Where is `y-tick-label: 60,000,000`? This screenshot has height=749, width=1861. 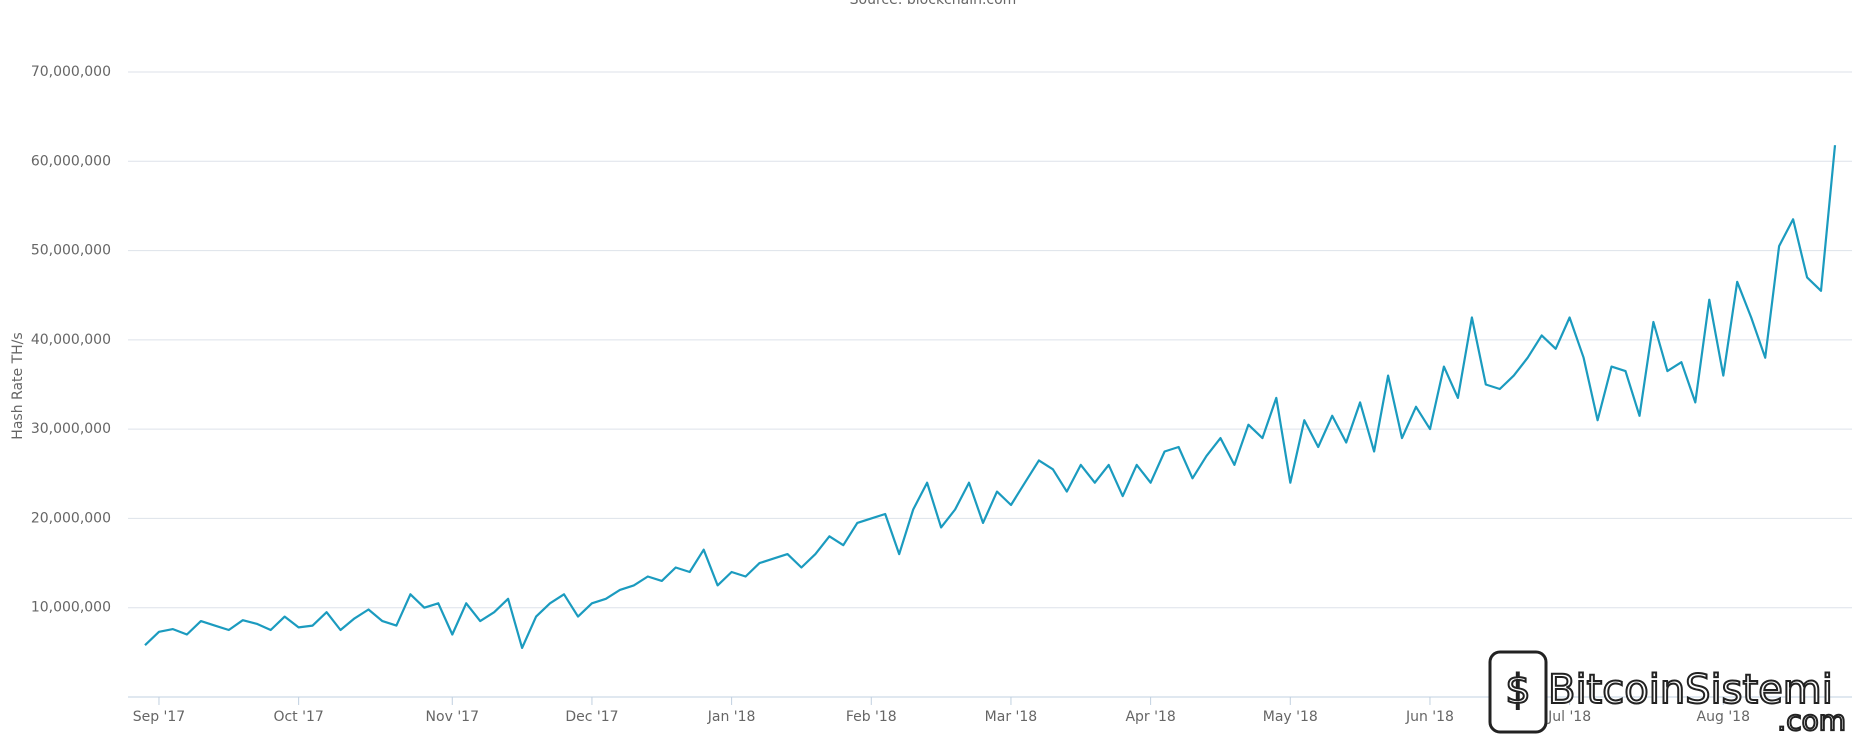 y-tick-label: 60,000,000 is located at coordinates (71, 161).